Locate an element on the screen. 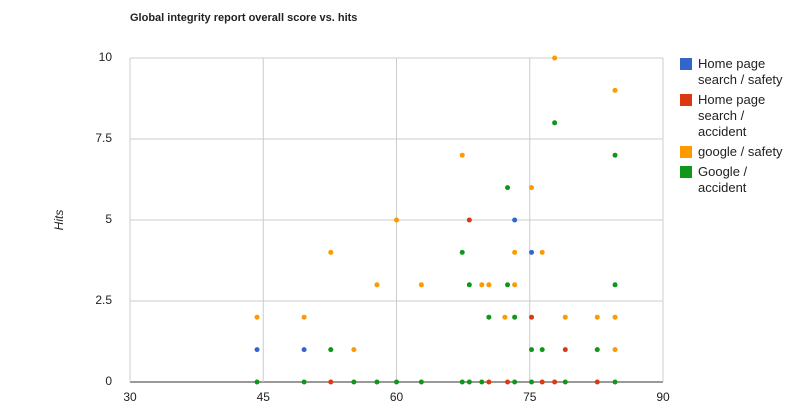  legend-item: Google / accident is located at coordinates (737, 180).